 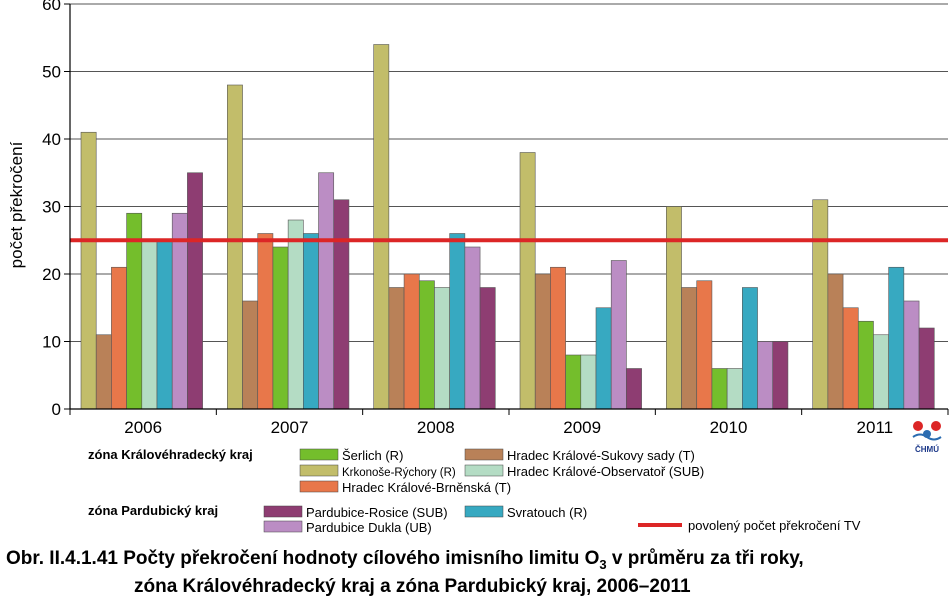 What do you see at coordinates (875, 427) in the screenshot?
I see `x-tick-label-2011: 2011` at bounding box center [875, 427].